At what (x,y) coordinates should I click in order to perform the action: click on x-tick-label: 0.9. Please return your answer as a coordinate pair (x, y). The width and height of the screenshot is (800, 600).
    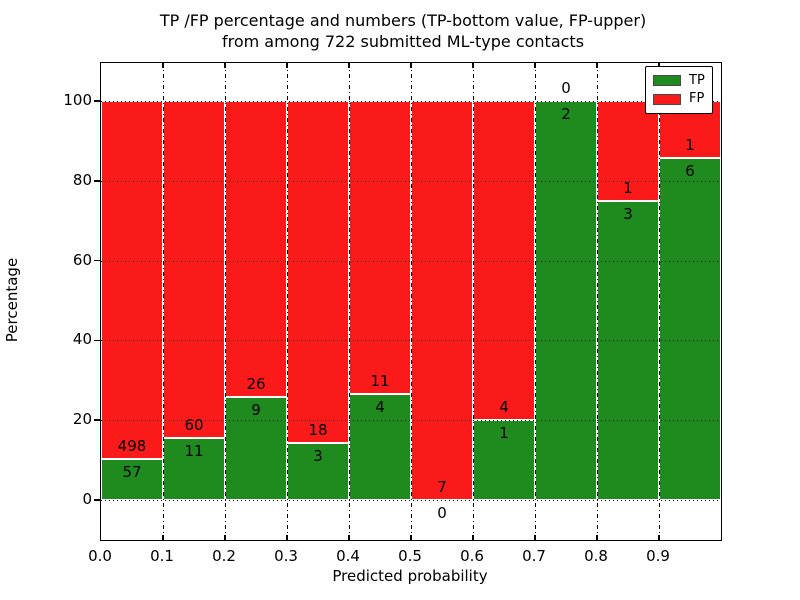
    Looking at the image, I should click on (658, 556).